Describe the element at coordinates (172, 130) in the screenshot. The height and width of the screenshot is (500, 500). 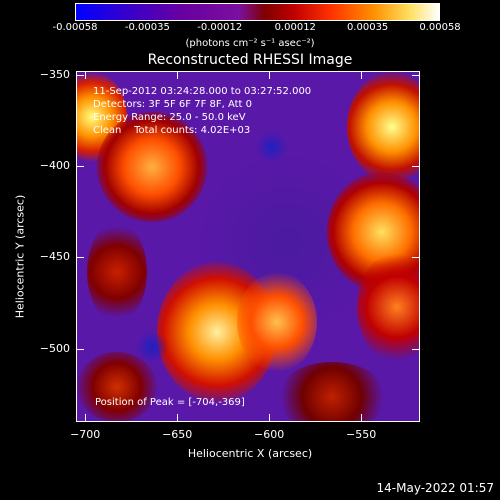
I see `annotation-clean-counts: Clean Total counts: 4.02E+03` at that location.